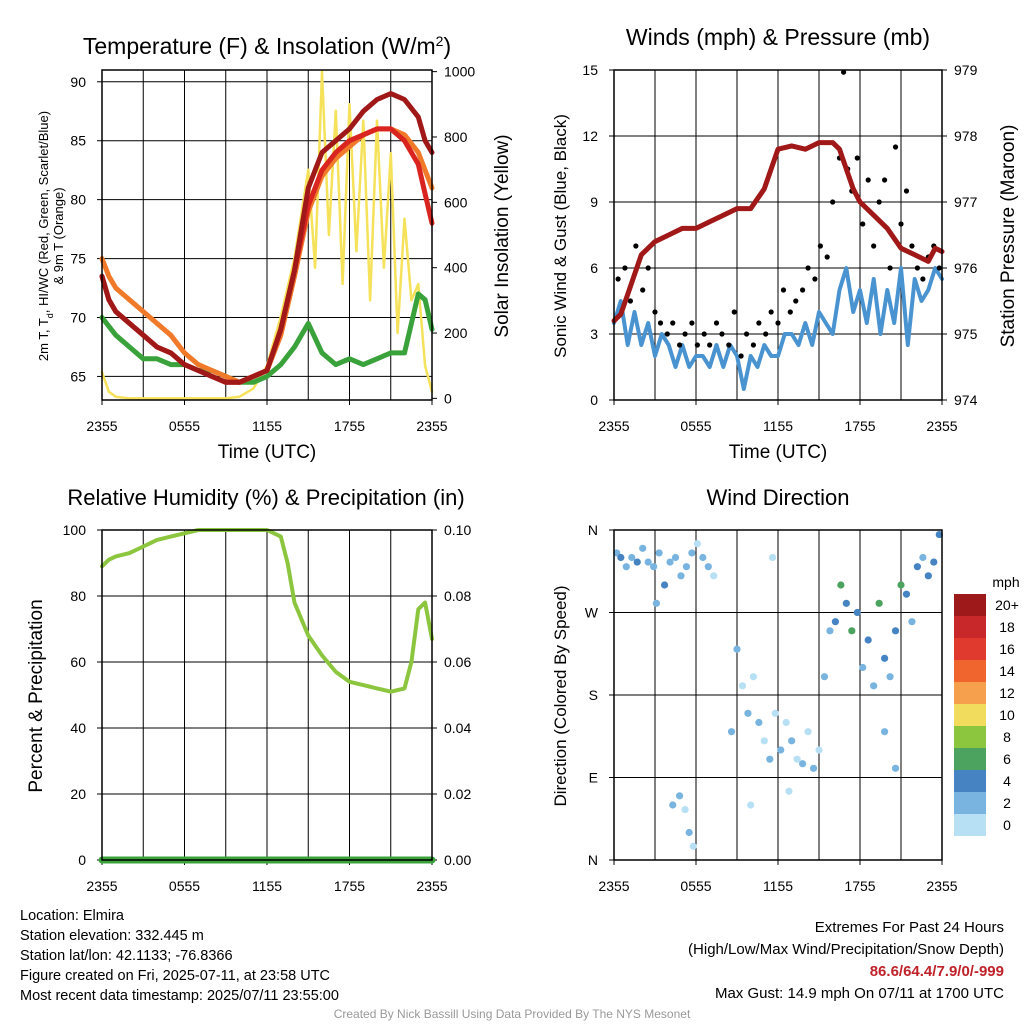  Describe the element at coordinates (590, 136) in the screenshot. I see `y-tick-label: 12` at that location.